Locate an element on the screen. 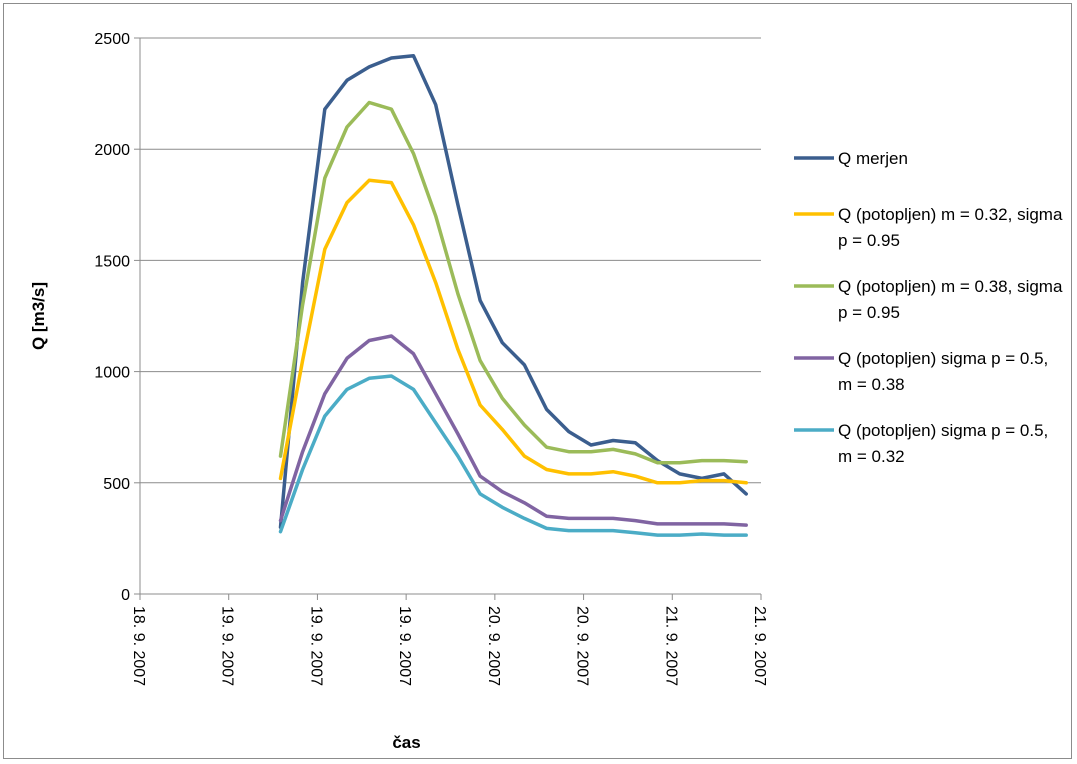  legend-label: Q (potopljen) sigma p = 0.5, m = 0.38 is located at coordinates (943, 371).